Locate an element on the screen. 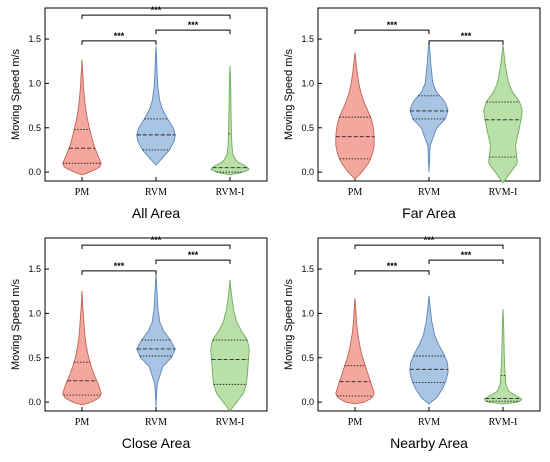 This screenshot has width=550, height=462. chart-title: All Area is located at coordinates (156, 213).